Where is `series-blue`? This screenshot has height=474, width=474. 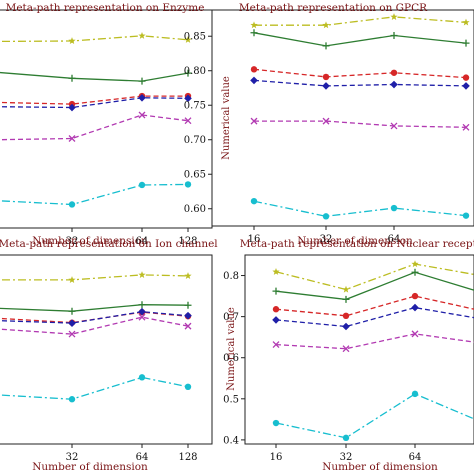
series-blue is located at coordinates (96, 317).